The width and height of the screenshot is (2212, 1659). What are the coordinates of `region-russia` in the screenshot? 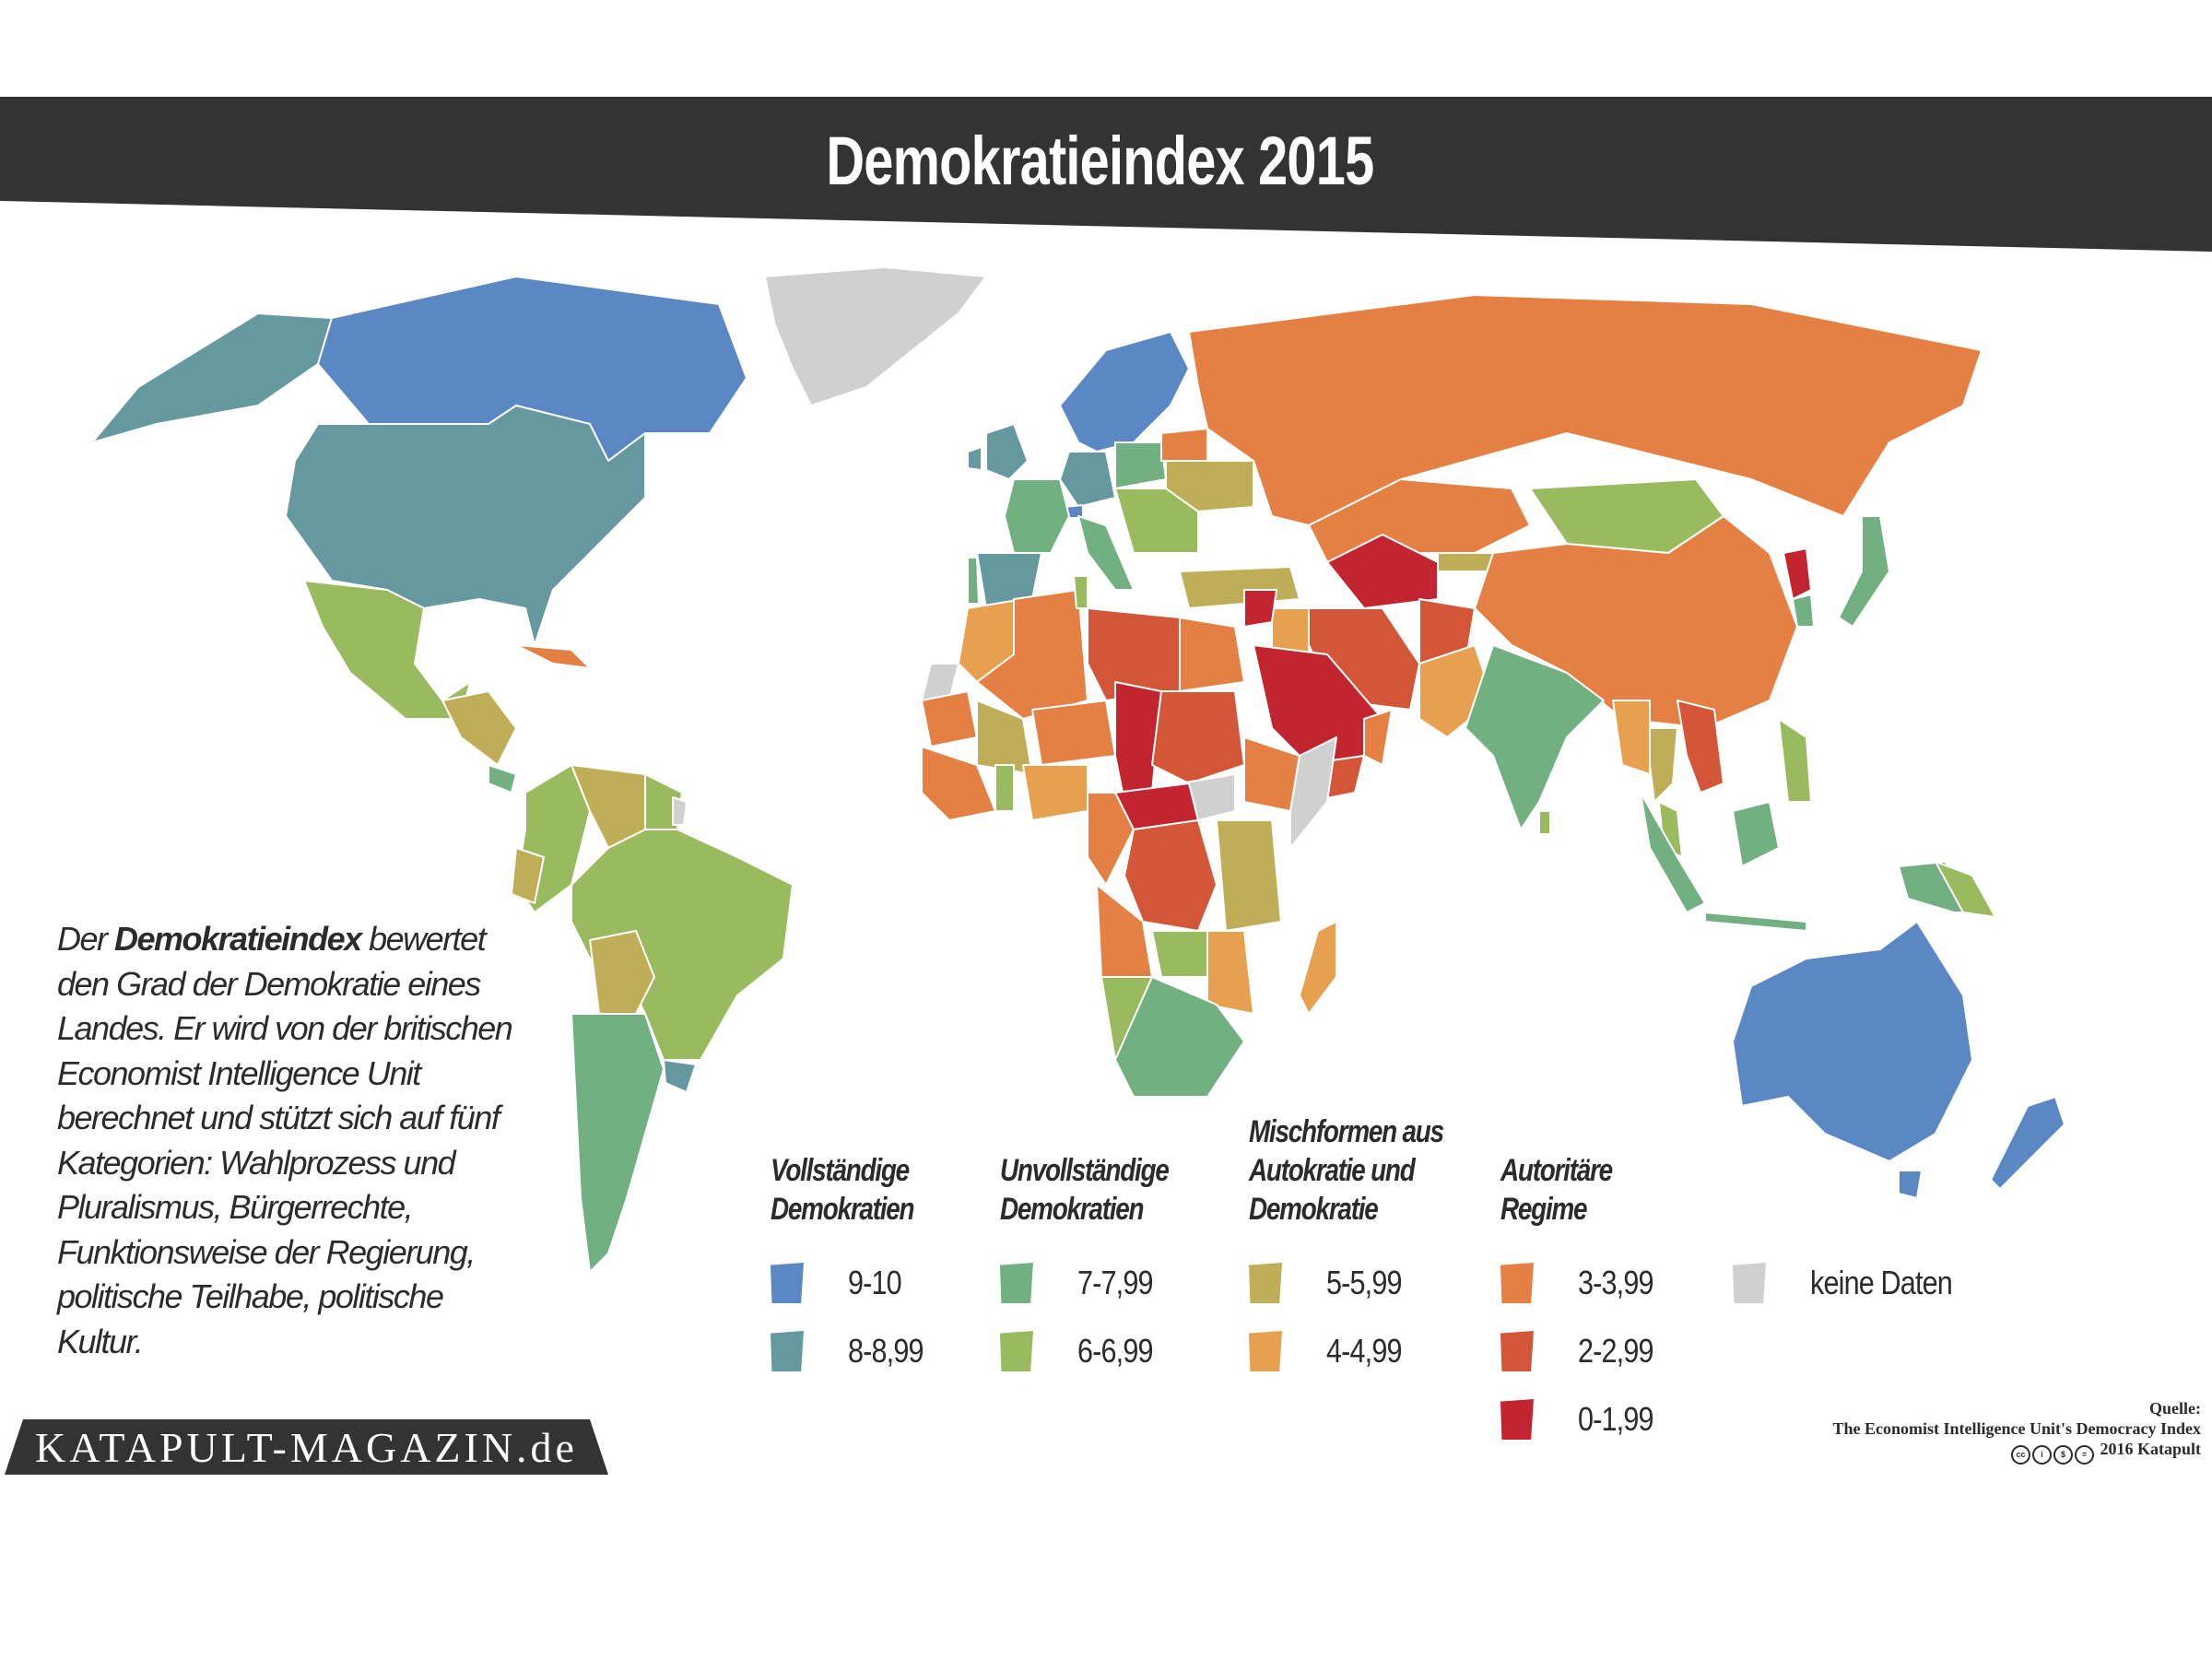 It's located at (1585, 410).